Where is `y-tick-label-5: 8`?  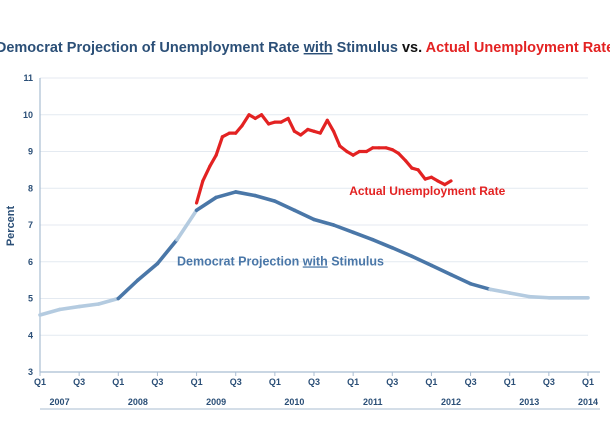
y-tick-label-5: 8 is located at coordinates (30, 188).